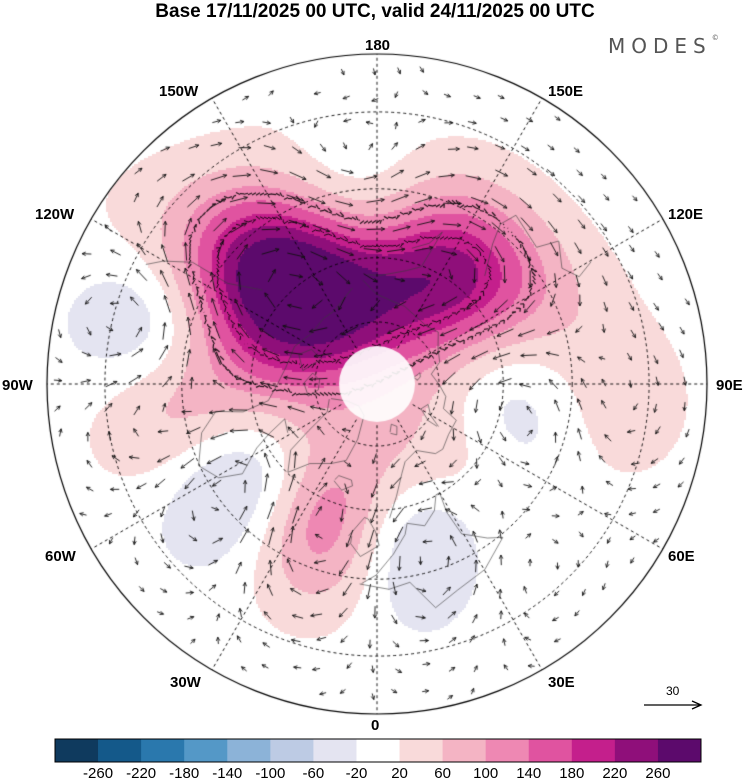 This screenshot has height=783, width=750. Describe the element at coordinates (185, 682) in the screenshot. I see `longitude-label-30w: 30W` at that location.